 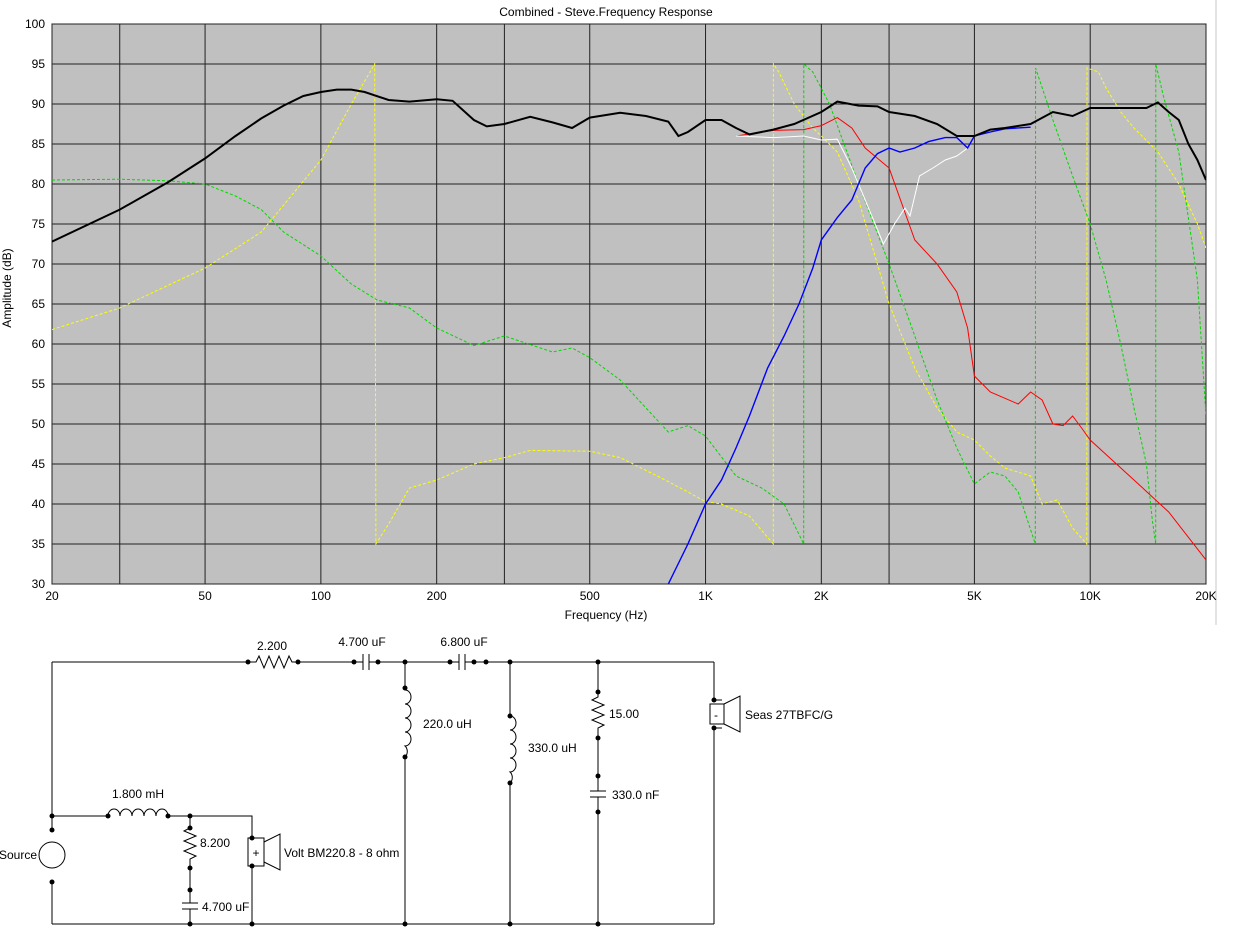 What do you see at coordinates (39, 344) in the screenshot?
I see `y-tick-label: 60` at bounding box center [39, 344].